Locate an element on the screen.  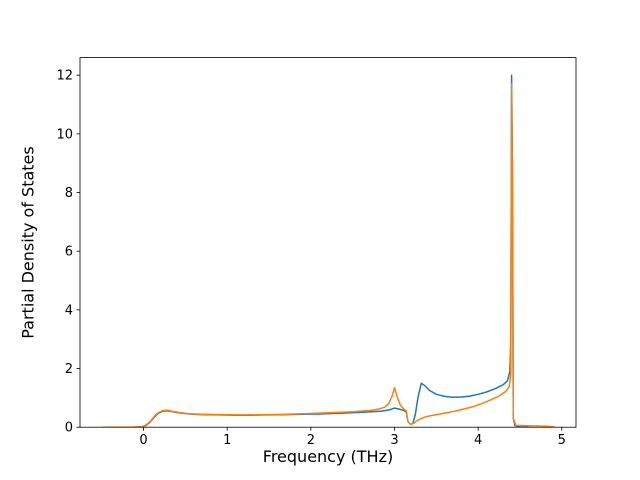
x-tick-label: 3 is located at coordinates (394, 440).